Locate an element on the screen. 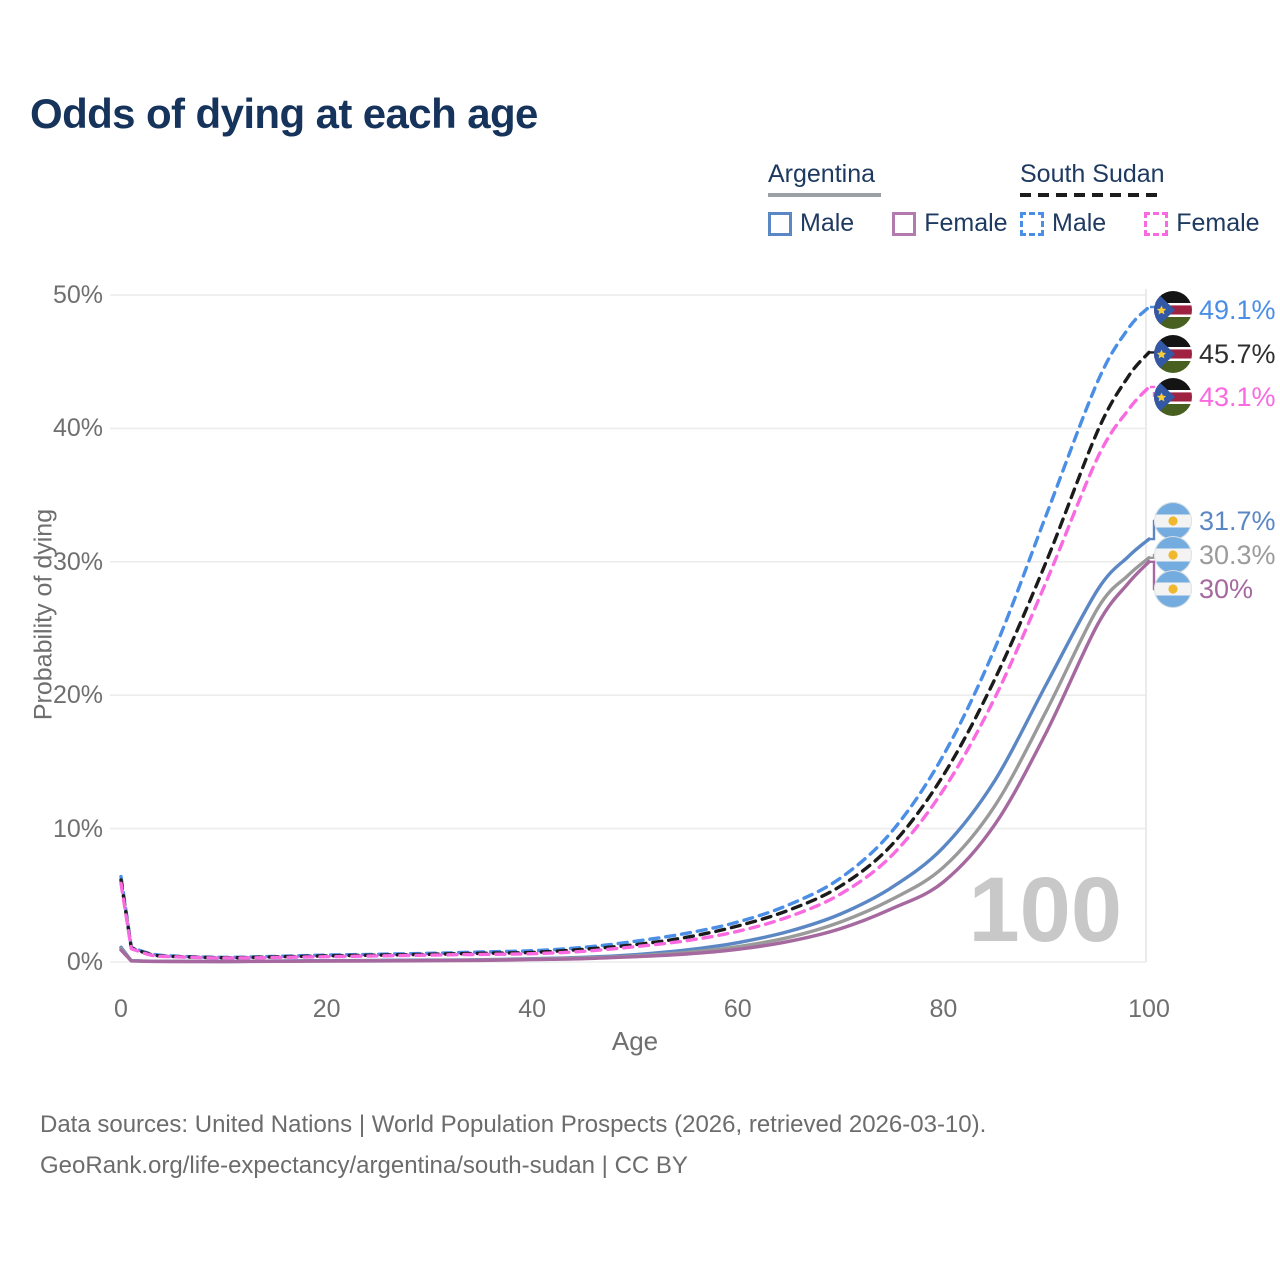 Image resolution: width=1280 pixels, height=1280 pixels. end-label-argentina-both: 30.3% is located at coordinates (1215, 555).